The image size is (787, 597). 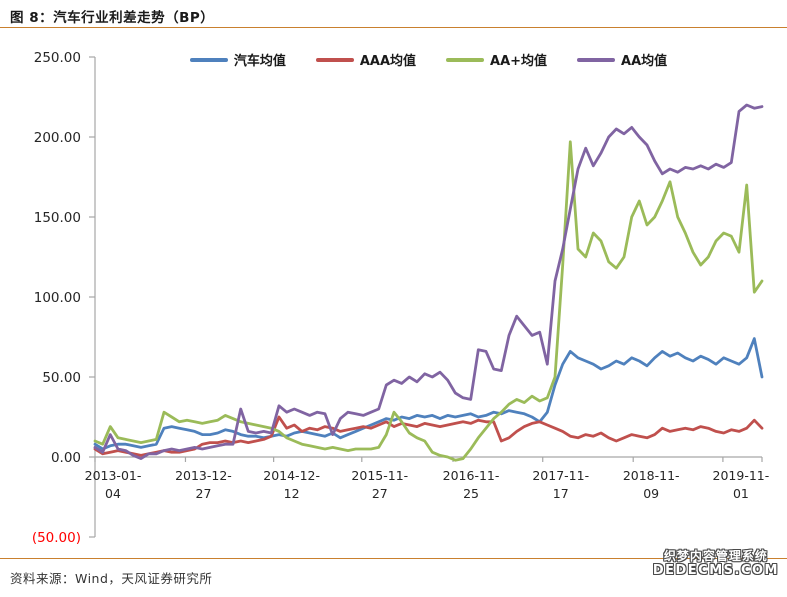 I want to click on x-tick-label-line1: 2017-11-, so click(x=560, y=475).